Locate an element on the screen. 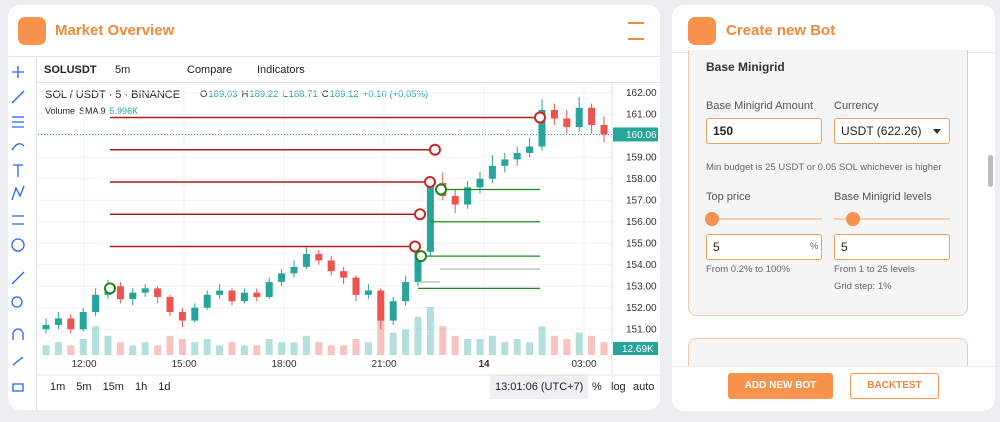 Image resolution: width=1000 pixels, height=422 pixels. log: log is located at coordinates (618, 387).